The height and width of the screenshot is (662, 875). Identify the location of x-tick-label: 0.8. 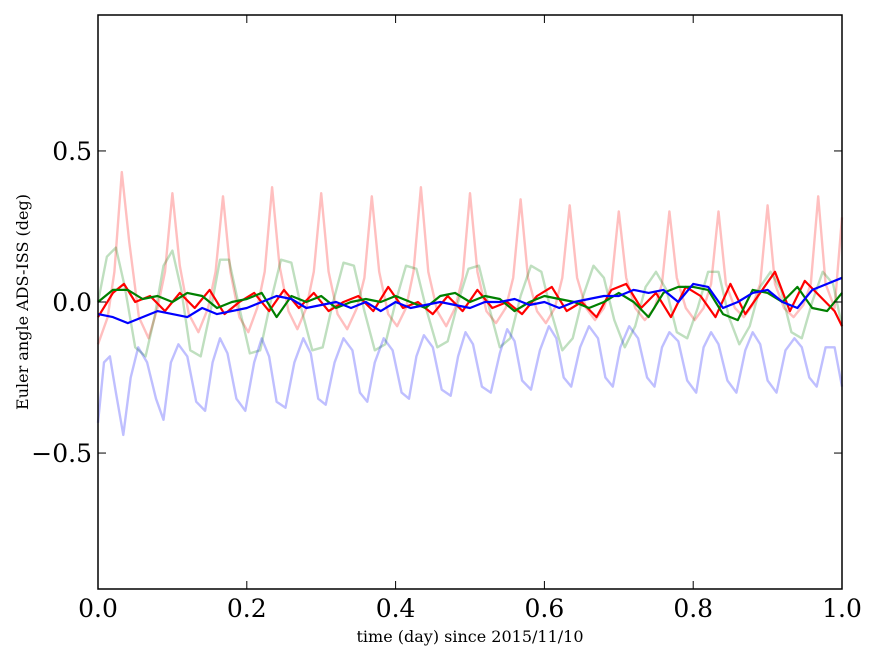
(693, 608).